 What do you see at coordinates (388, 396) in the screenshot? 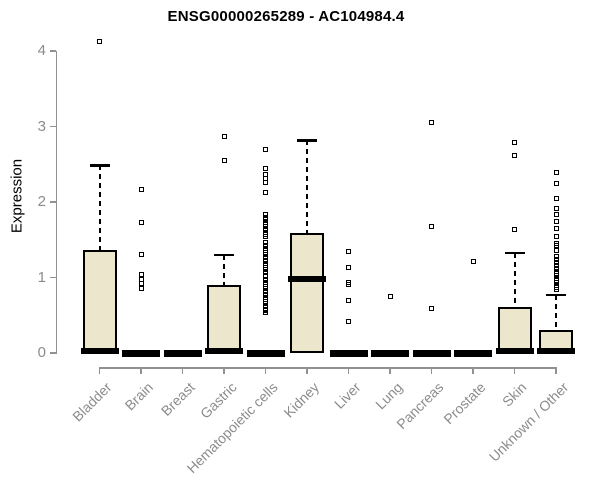
I see `x-tick-label: Lung` at bounding box center [388, 396].